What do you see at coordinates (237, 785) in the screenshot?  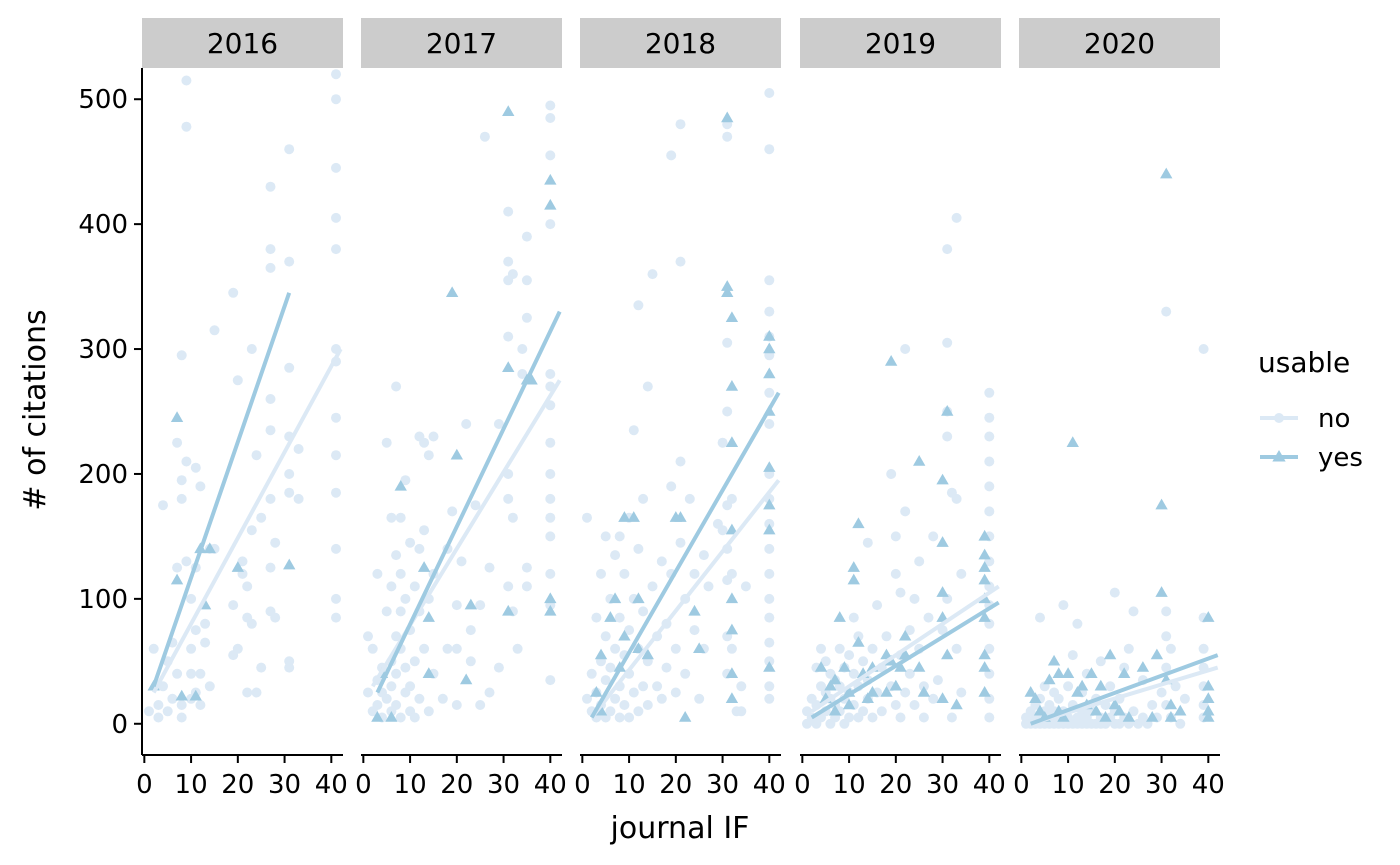 I see `x-tick-label: 20` at bounding box center [237, 785].